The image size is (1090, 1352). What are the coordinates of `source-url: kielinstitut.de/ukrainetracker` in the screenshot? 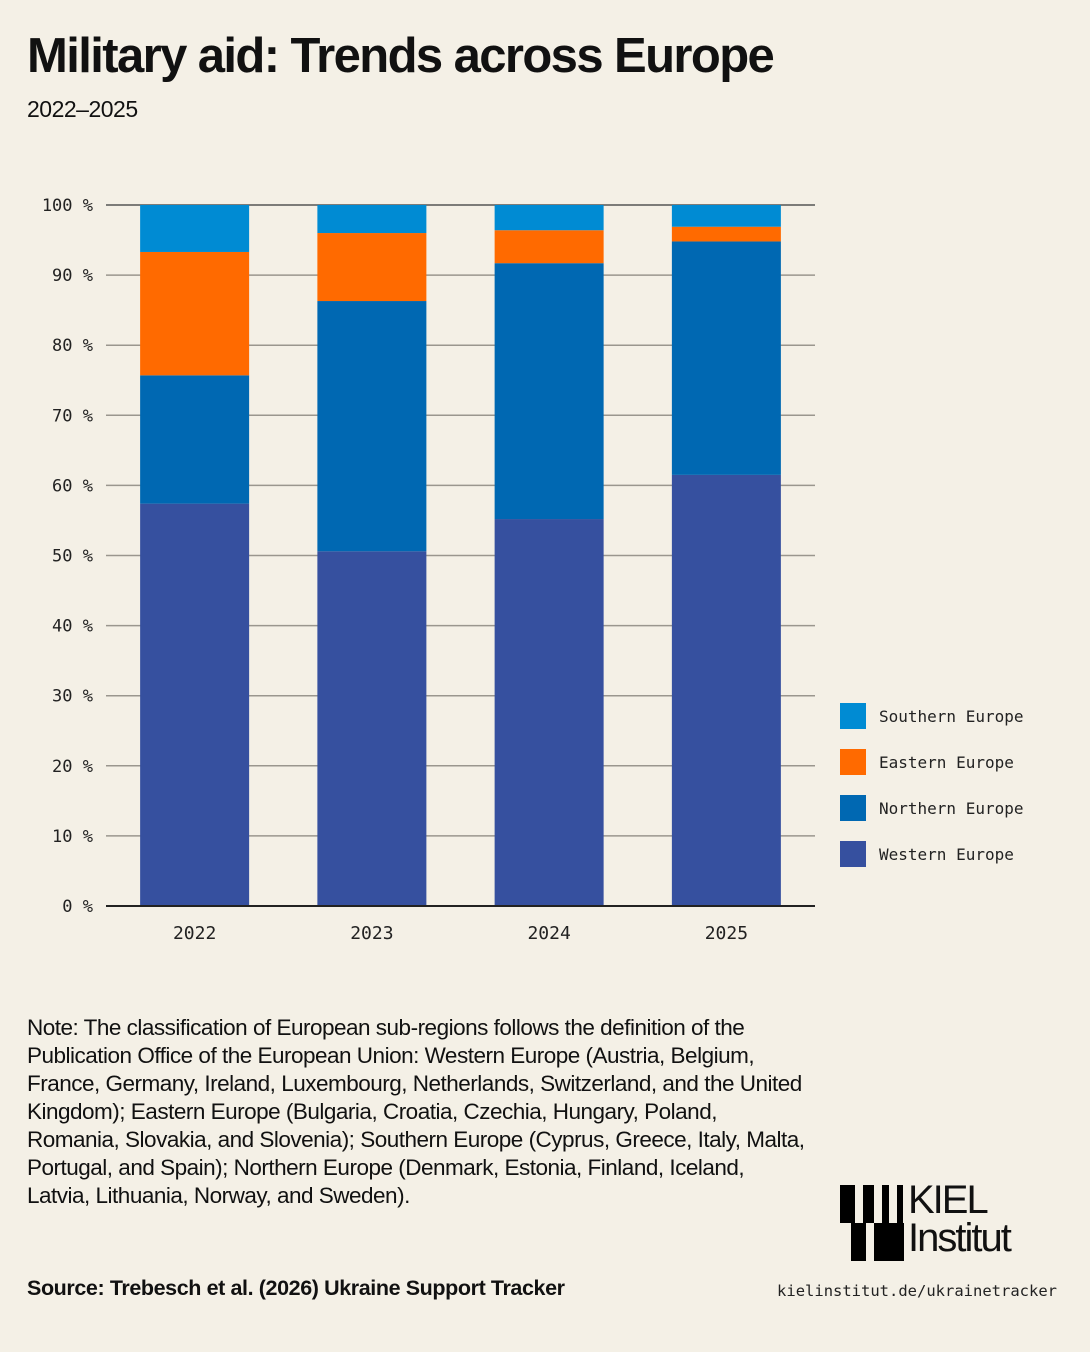 It's located at (917, 1291).